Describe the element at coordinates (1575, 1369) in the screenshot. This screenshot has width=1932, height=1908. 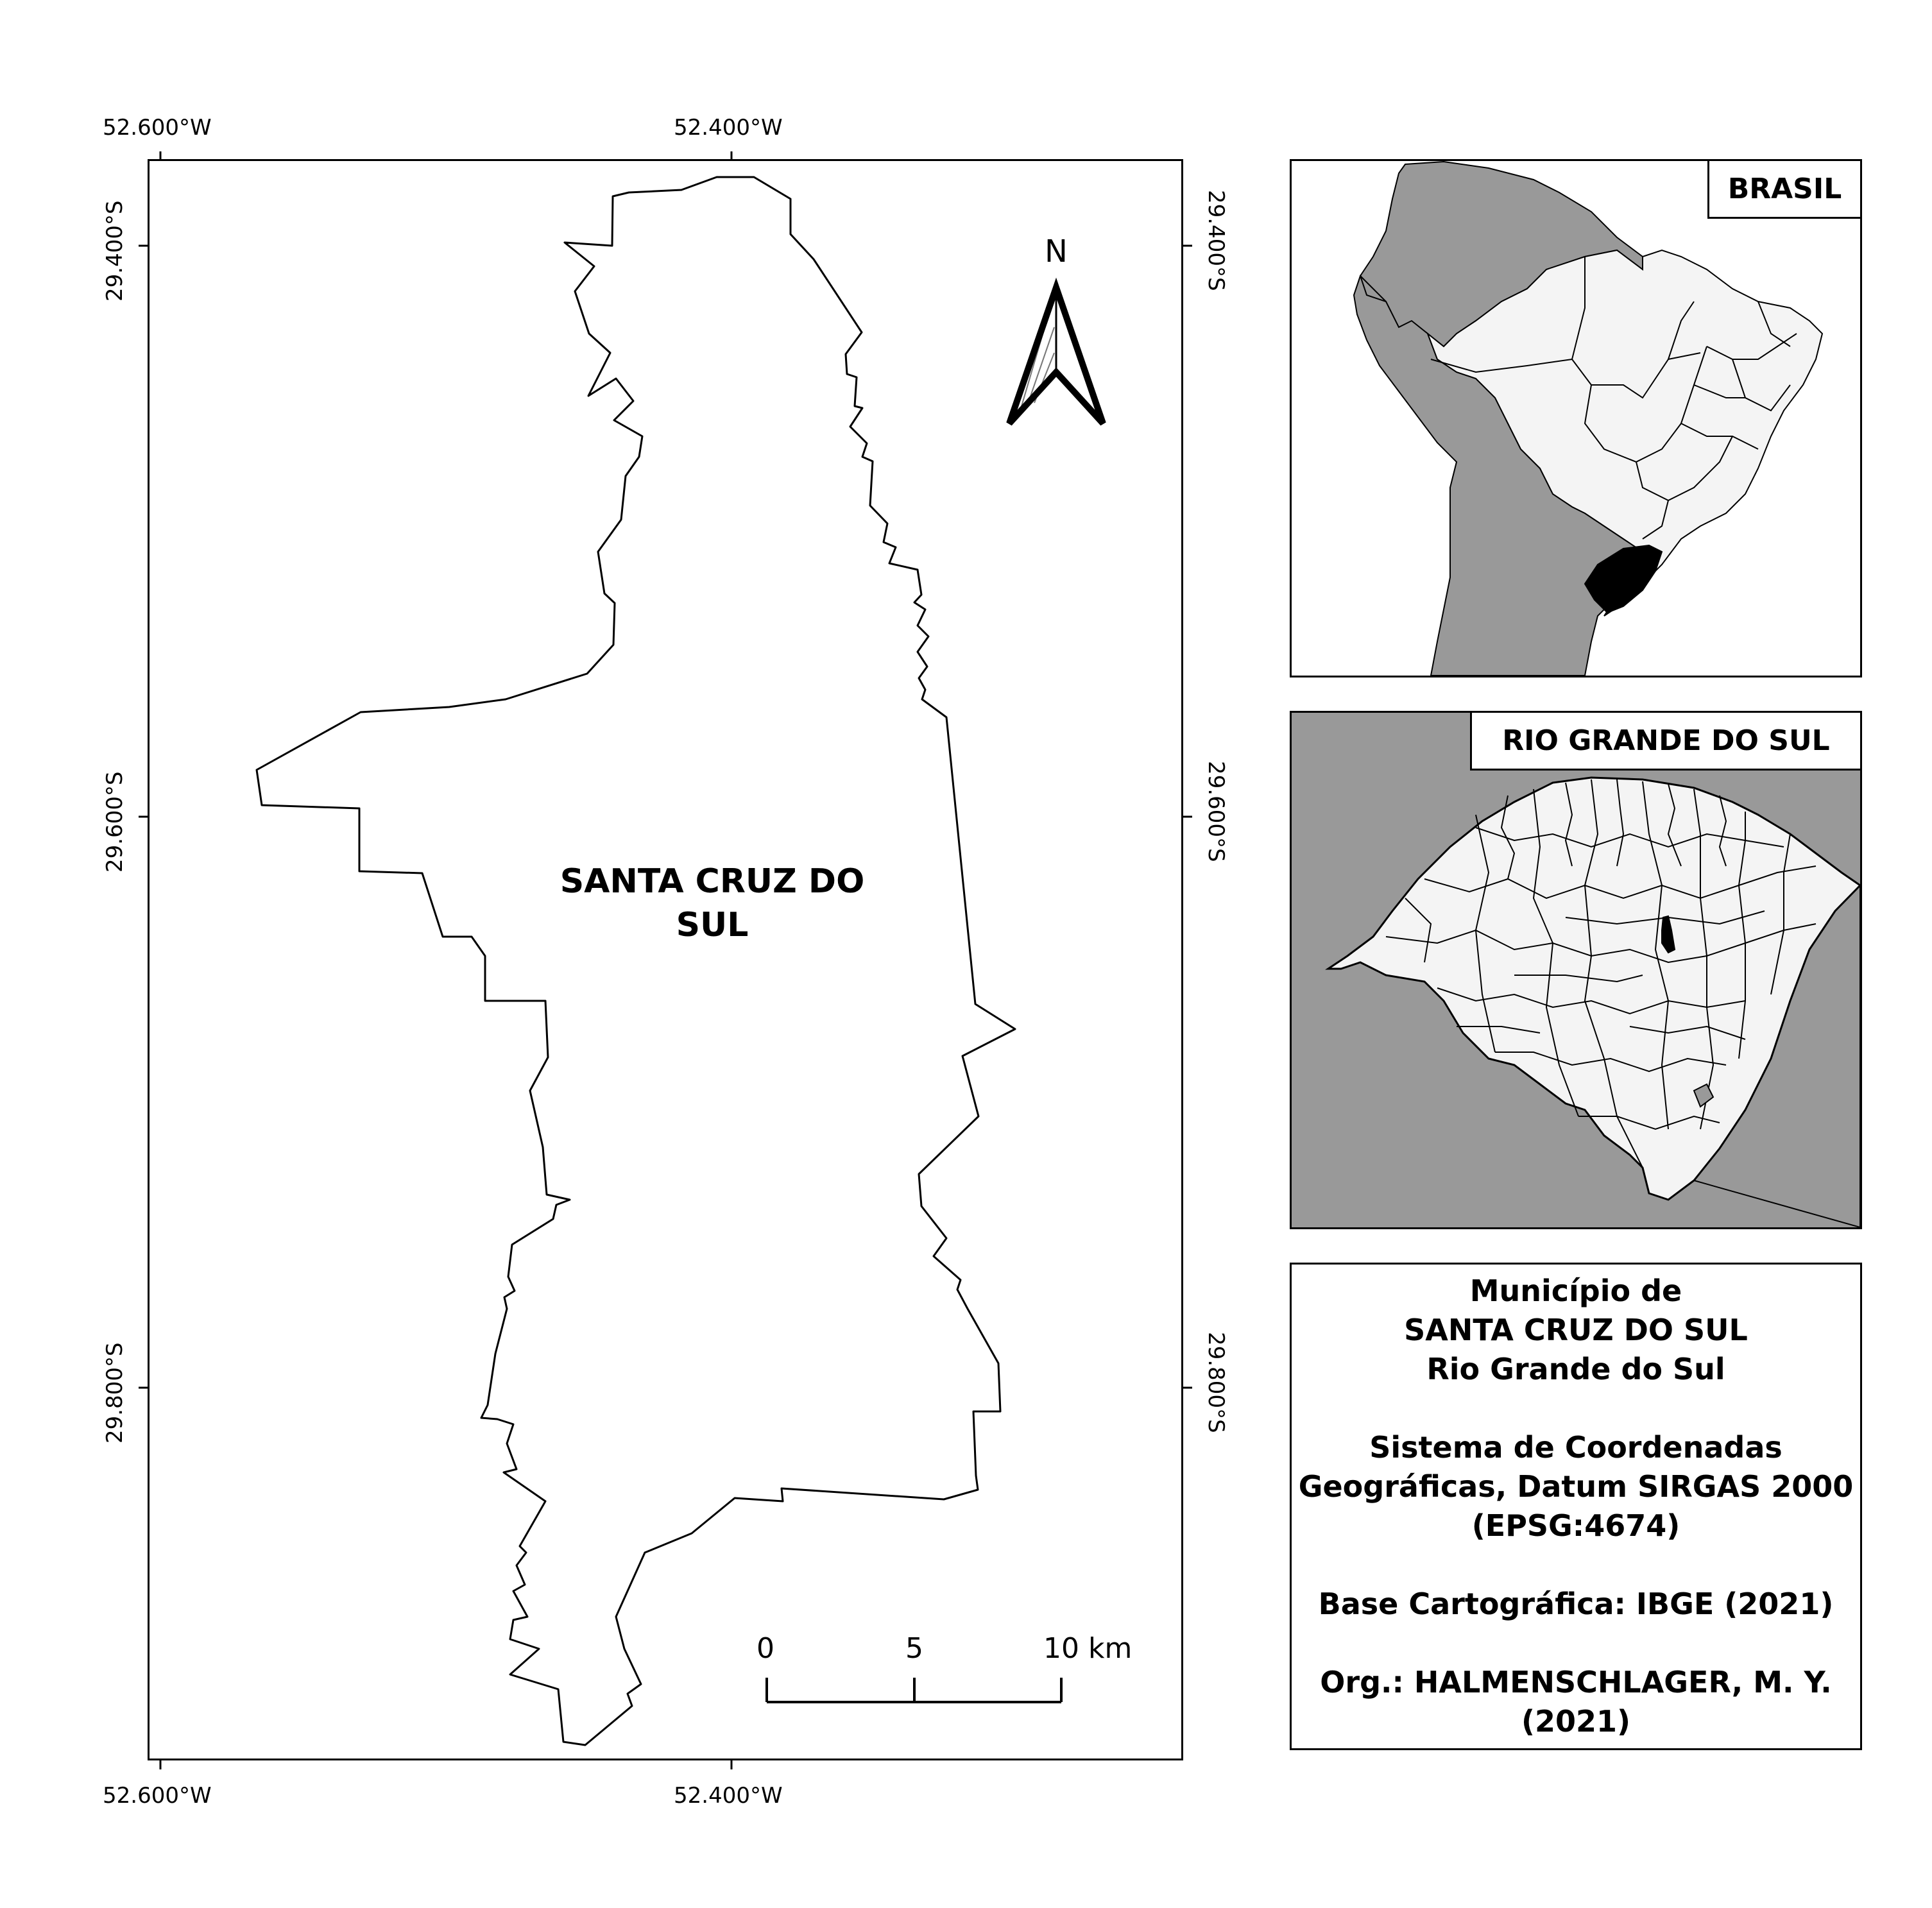
I see `info-line-3: Rio Grande do Sul` at that location.